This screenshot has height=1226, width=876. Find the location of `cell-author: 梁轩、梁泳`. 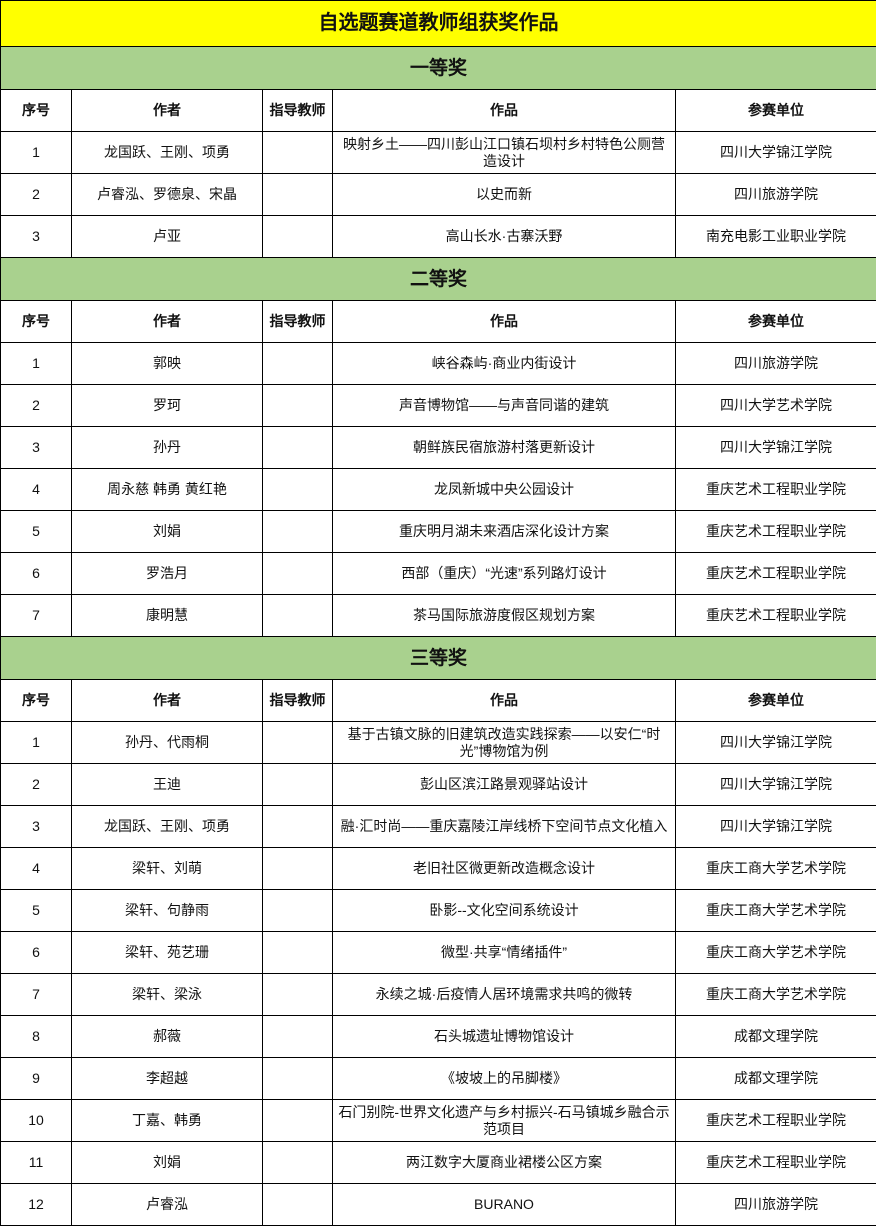

cell-author: 梁轩、梁泳 is located at coordinates (167, 995).